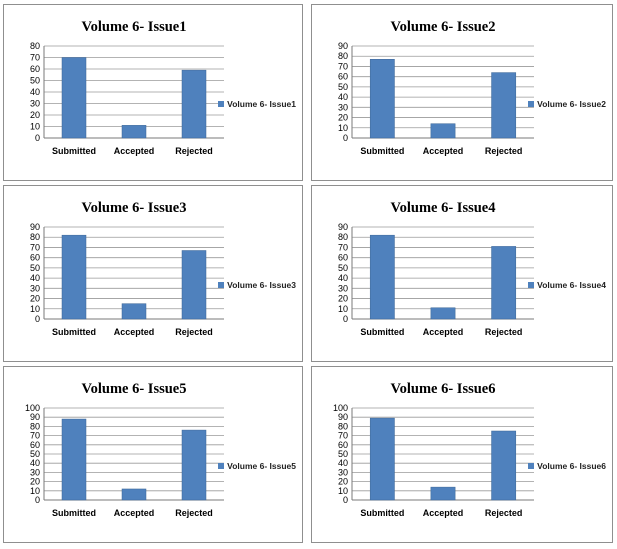 Image resolution: width=617 pixels, height=549 pixels. What do you see at coordinates (443, 208) in the screenshot?
I see `chart-title: Volume 6- Issue4` at bounding box center [443, 208].